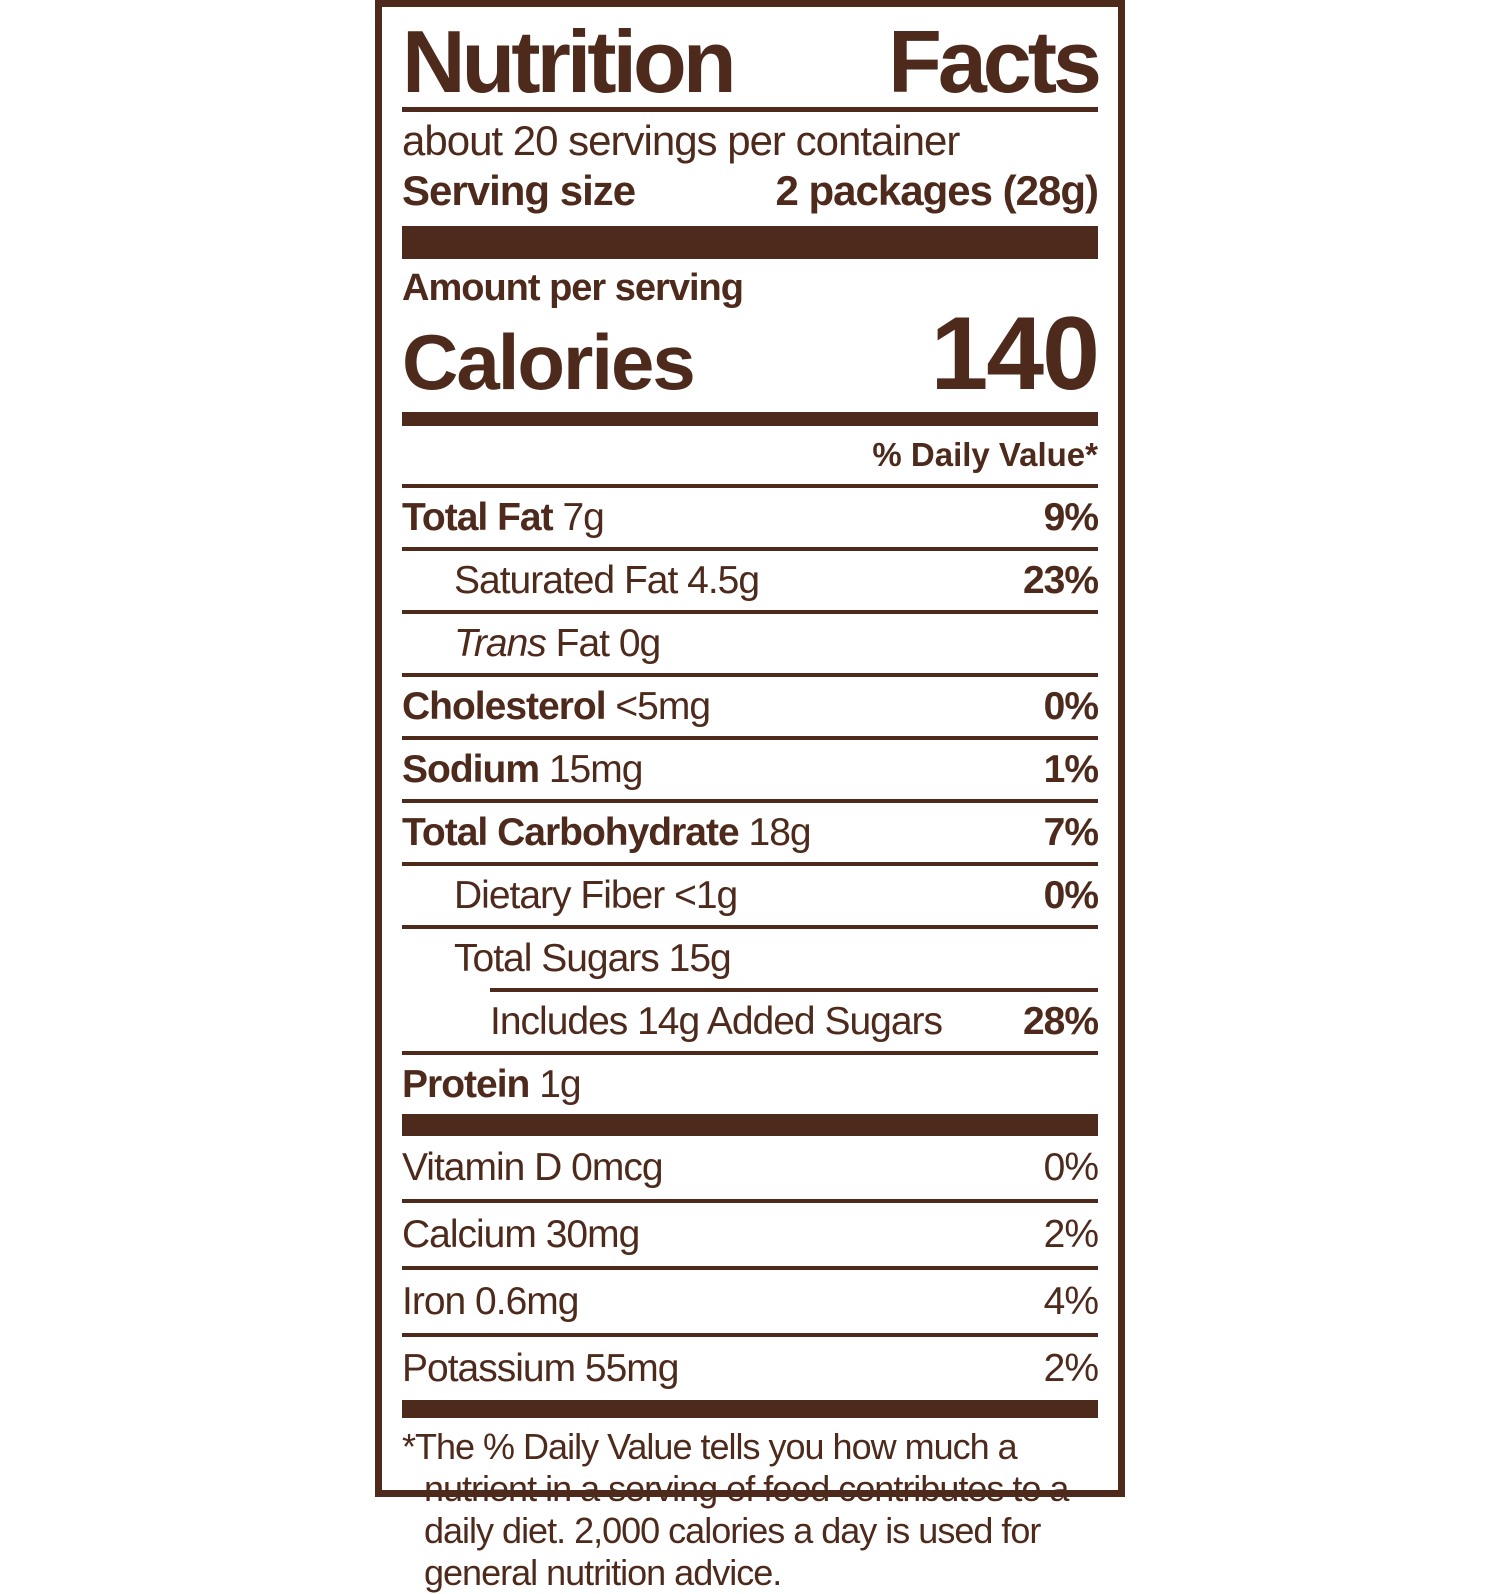  Describe the element at coordinates (750, 1408) in the screenshot. I see `separator-bar-footnote` at that location.